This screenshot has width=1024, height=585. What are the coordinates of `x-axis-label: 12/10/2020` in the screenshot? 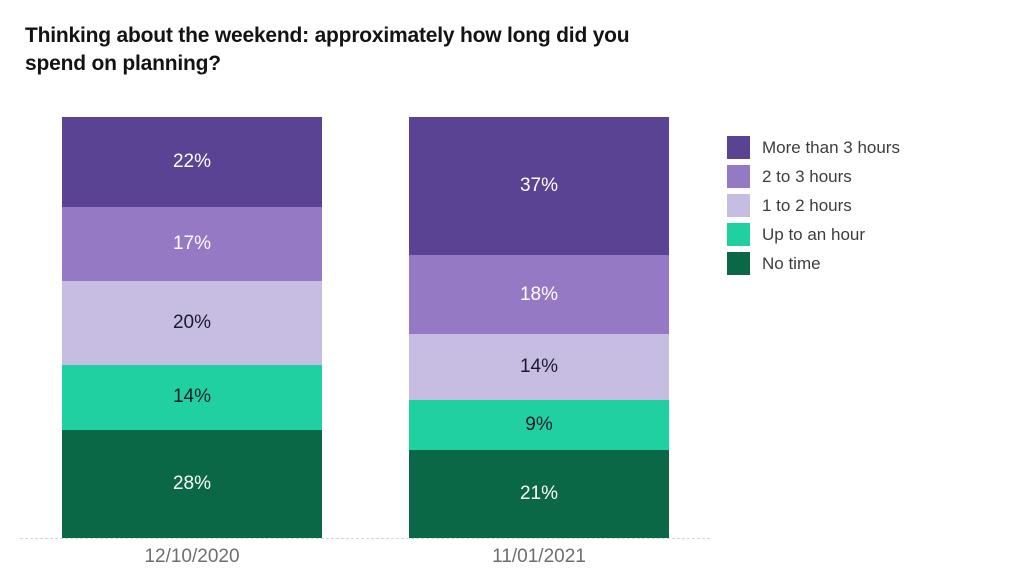 It's located at (192, 556).